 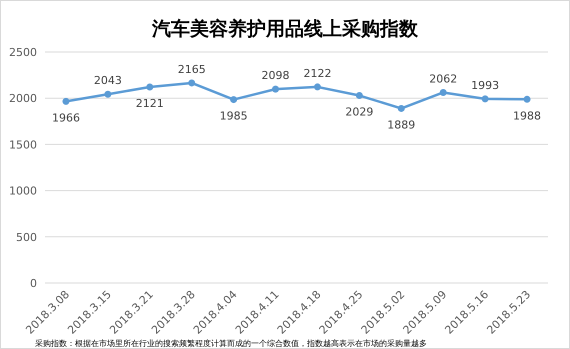 What do you see at coordinates (285, 29) in the screenshot?
I see `title: 汽车美容养护用品线上采购指数` at bounding box center [285, 29].